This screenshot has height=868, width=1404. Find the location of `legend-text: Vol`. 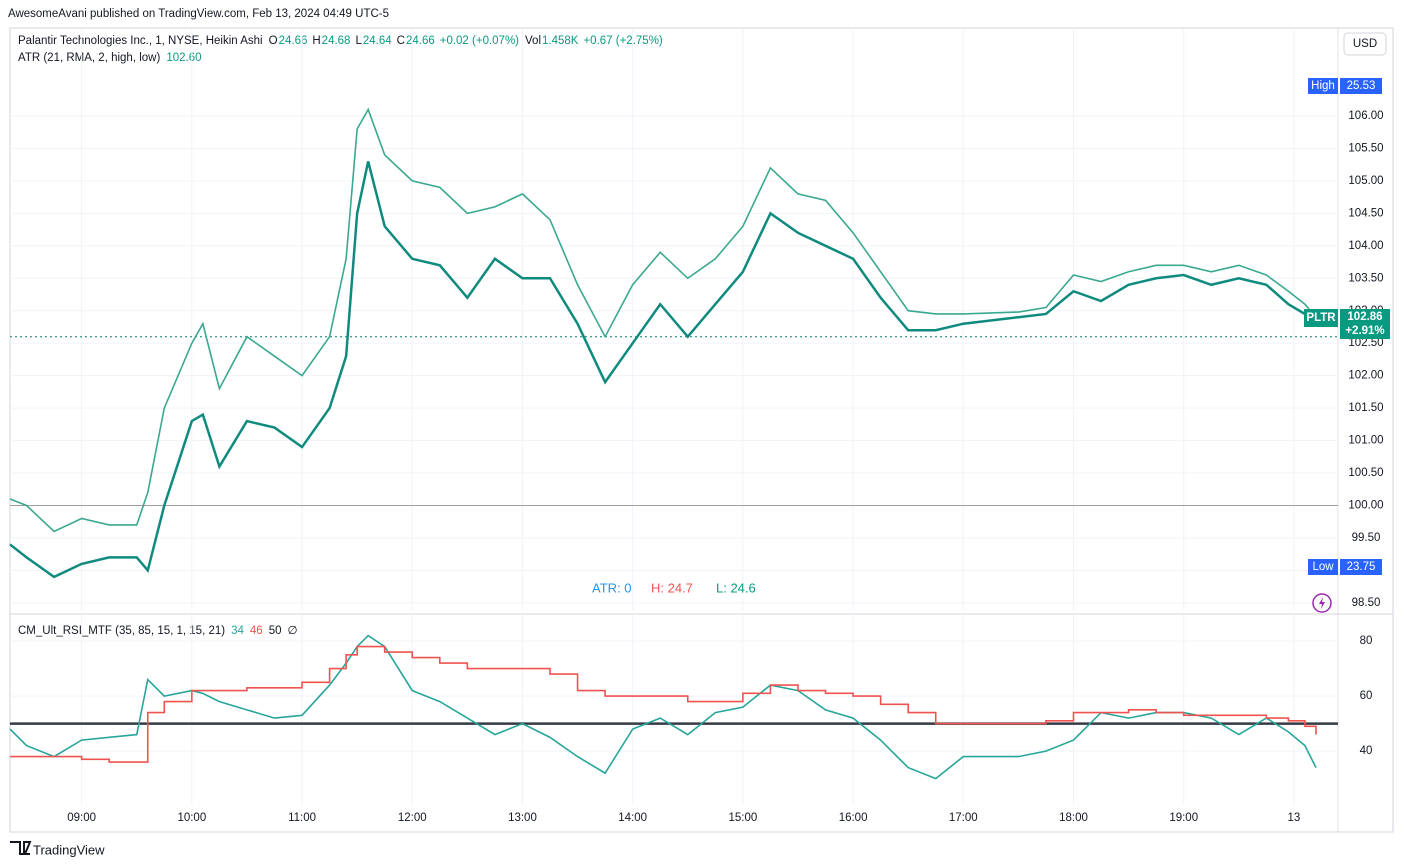

legend-text: Vol is located at coordinates (533, 41).